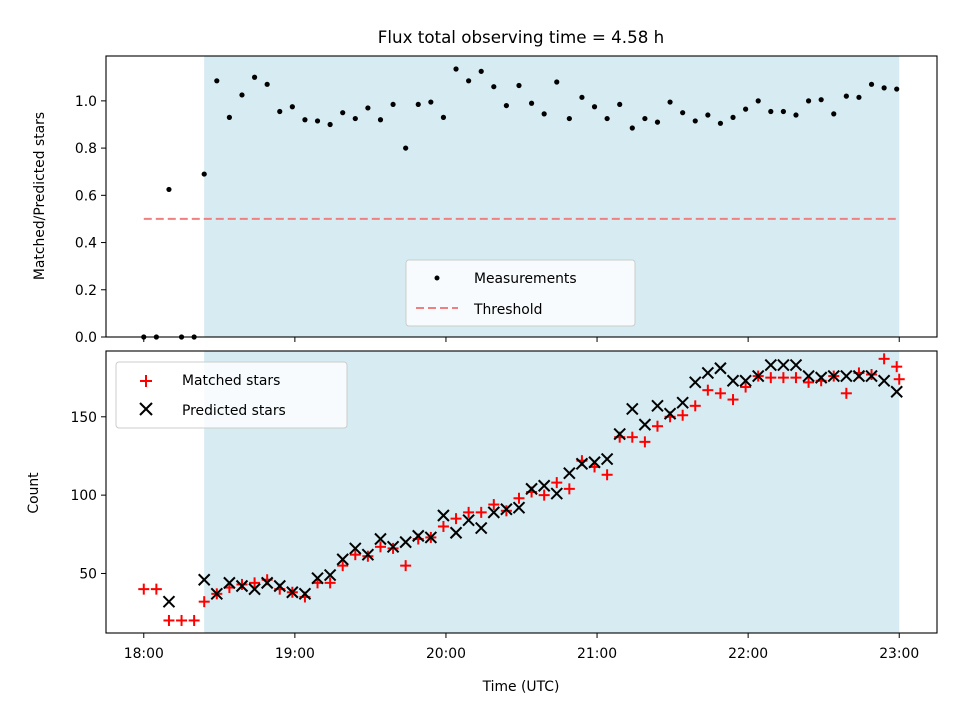  What do you see at coordinates (899, 654) in the screenshot?
I see `bottom-x-tick-label: 23:00` at bounding box center [899, 654].